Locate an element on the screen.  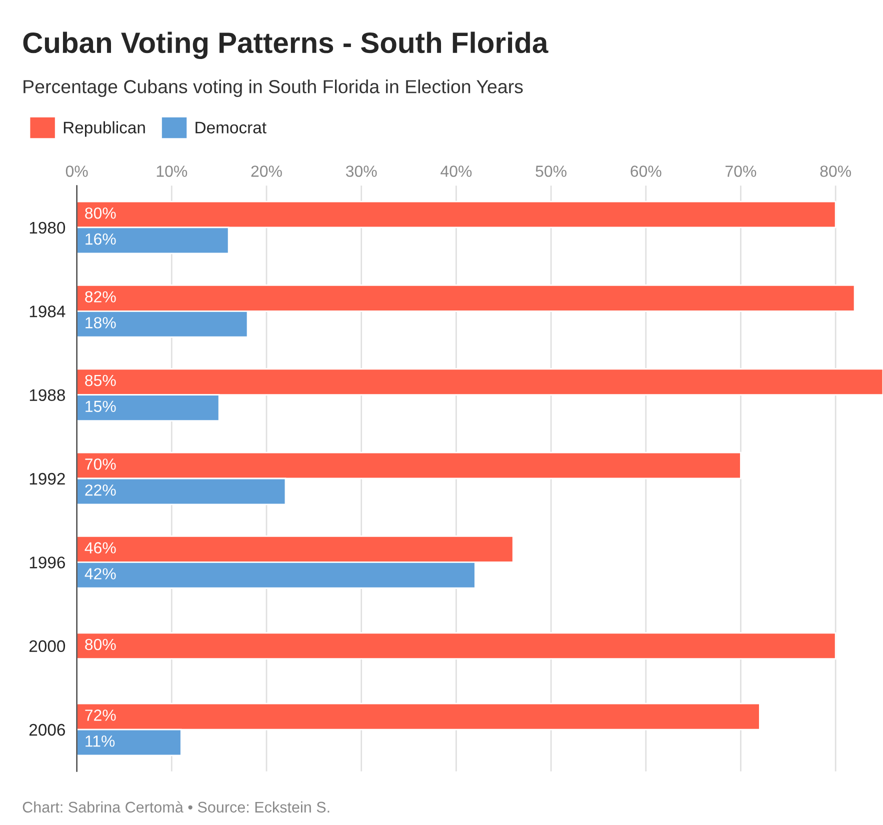
y-tick-label: 2000 is located at coordinates (47, 646).